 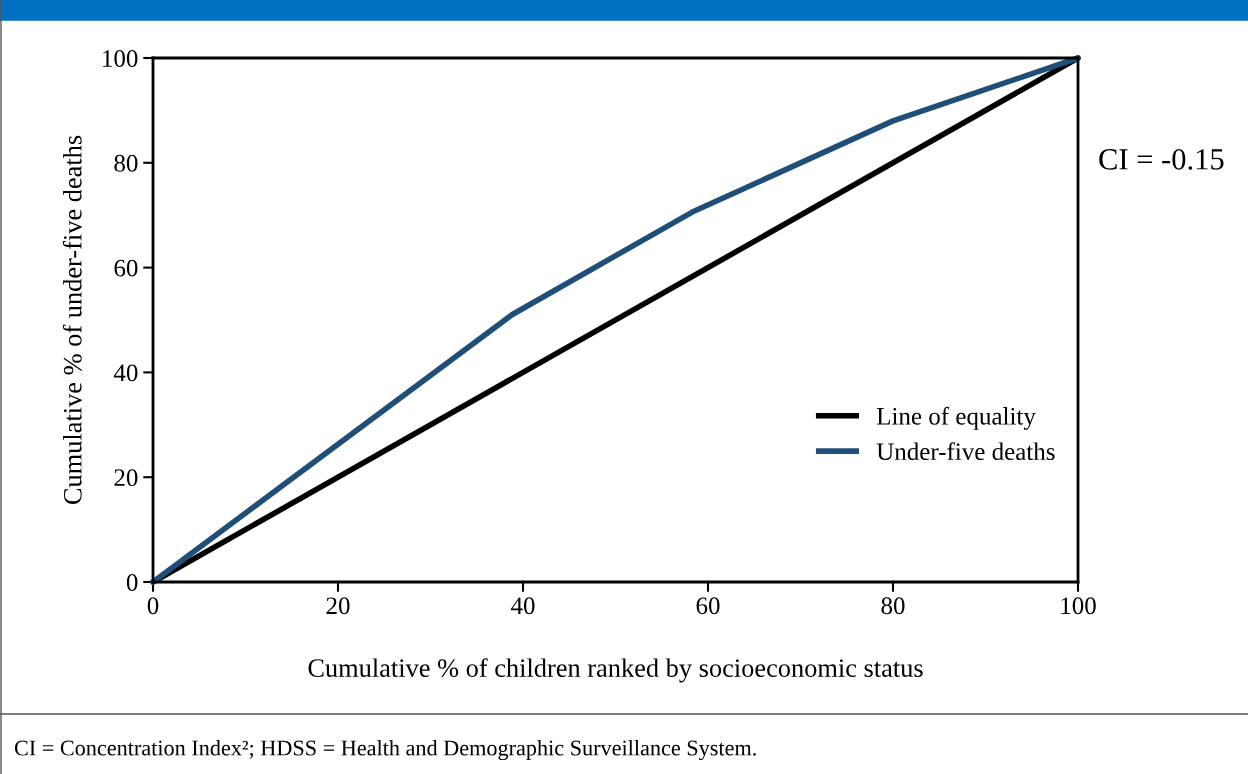 What do you see at coordinates (615, 670) in the screenshot?
I see `x-axis-title: Cumulative % of children ranked by socioeconomic status` at bounding box center [615, 670].